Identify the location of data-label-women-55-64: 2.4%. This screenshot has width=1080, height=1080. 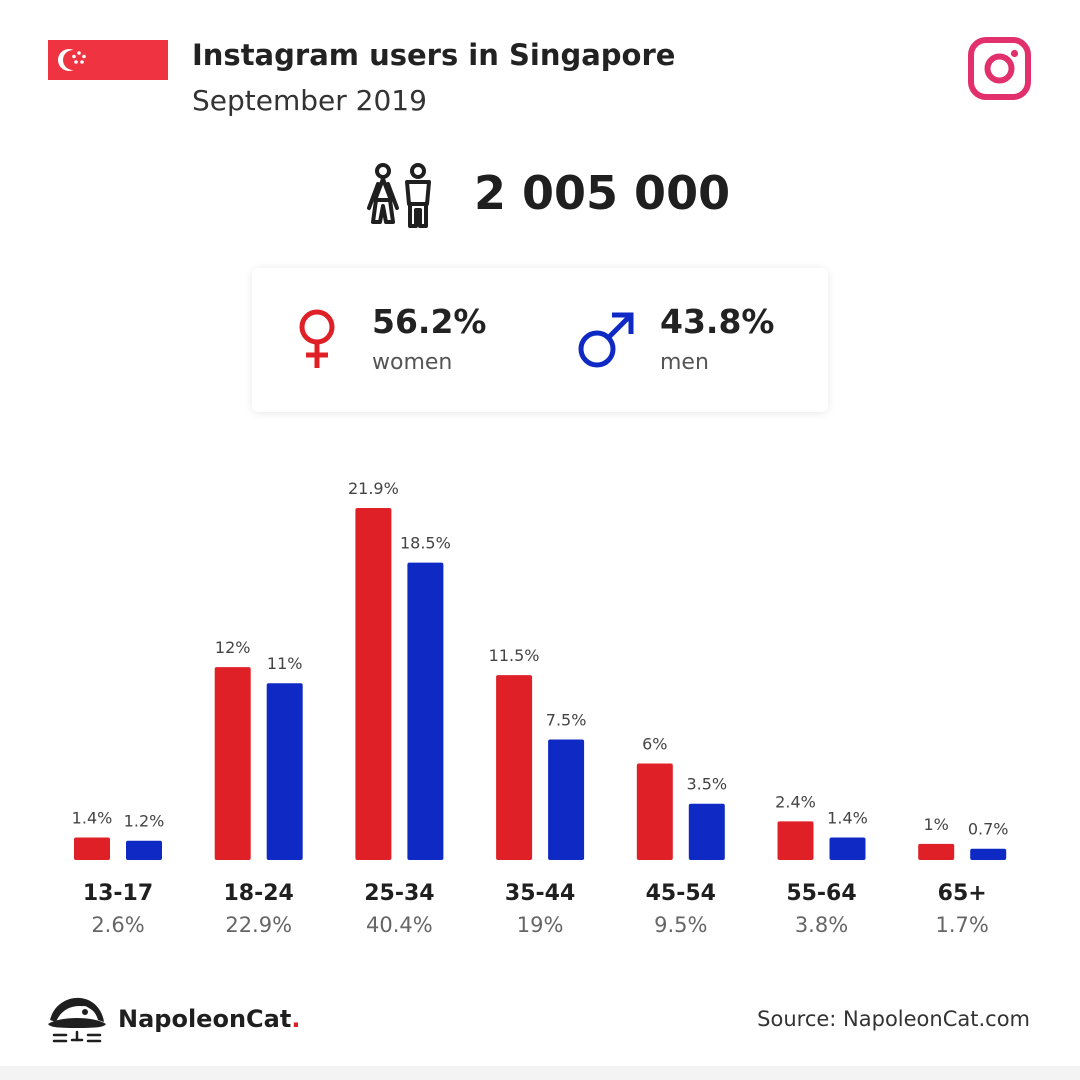
(795, 801).